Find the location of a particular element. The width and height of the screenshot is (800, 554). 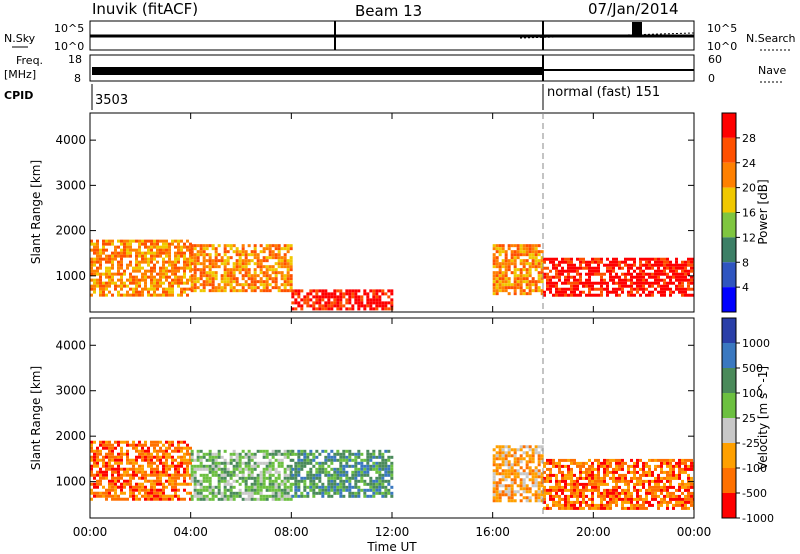

y-tick-label: 2000 is located at coordinates (70, 436).